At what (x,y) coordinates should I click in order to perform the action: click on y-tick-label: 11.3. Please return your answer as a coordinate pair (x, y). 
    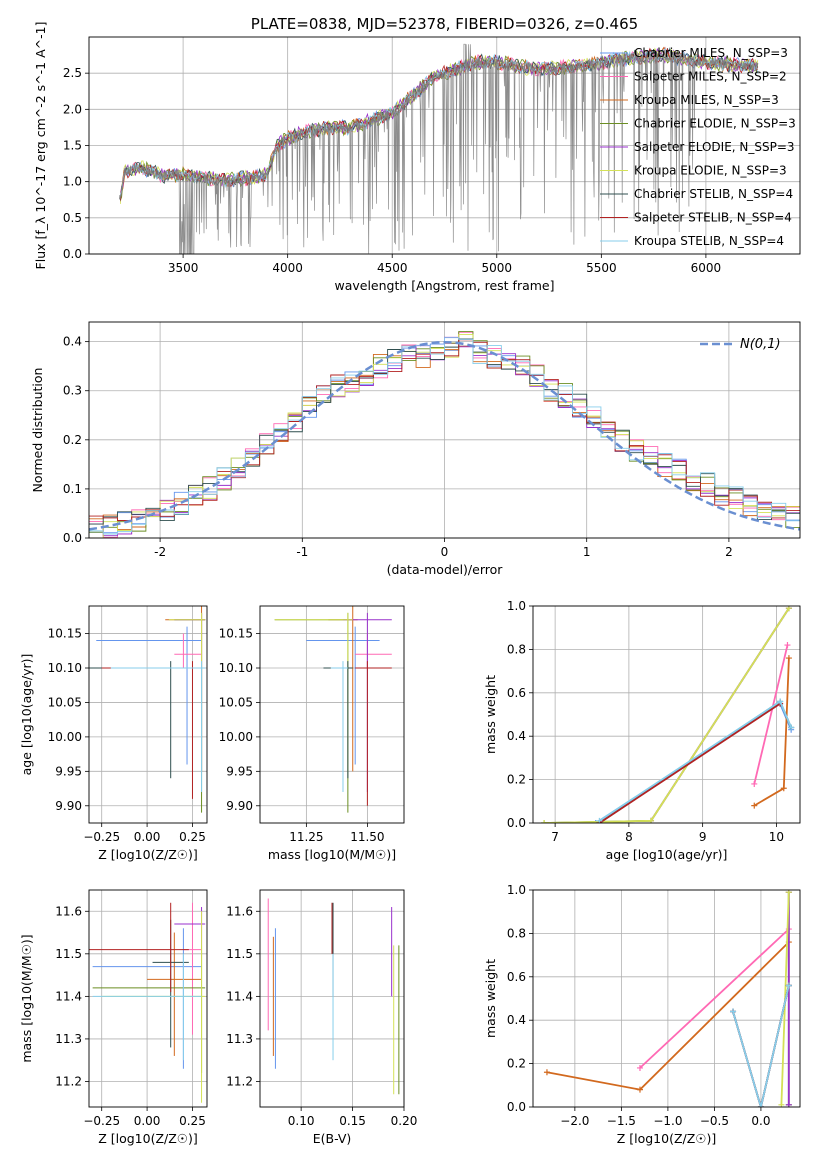
    Looking at the image, I should click on (68, 1039).